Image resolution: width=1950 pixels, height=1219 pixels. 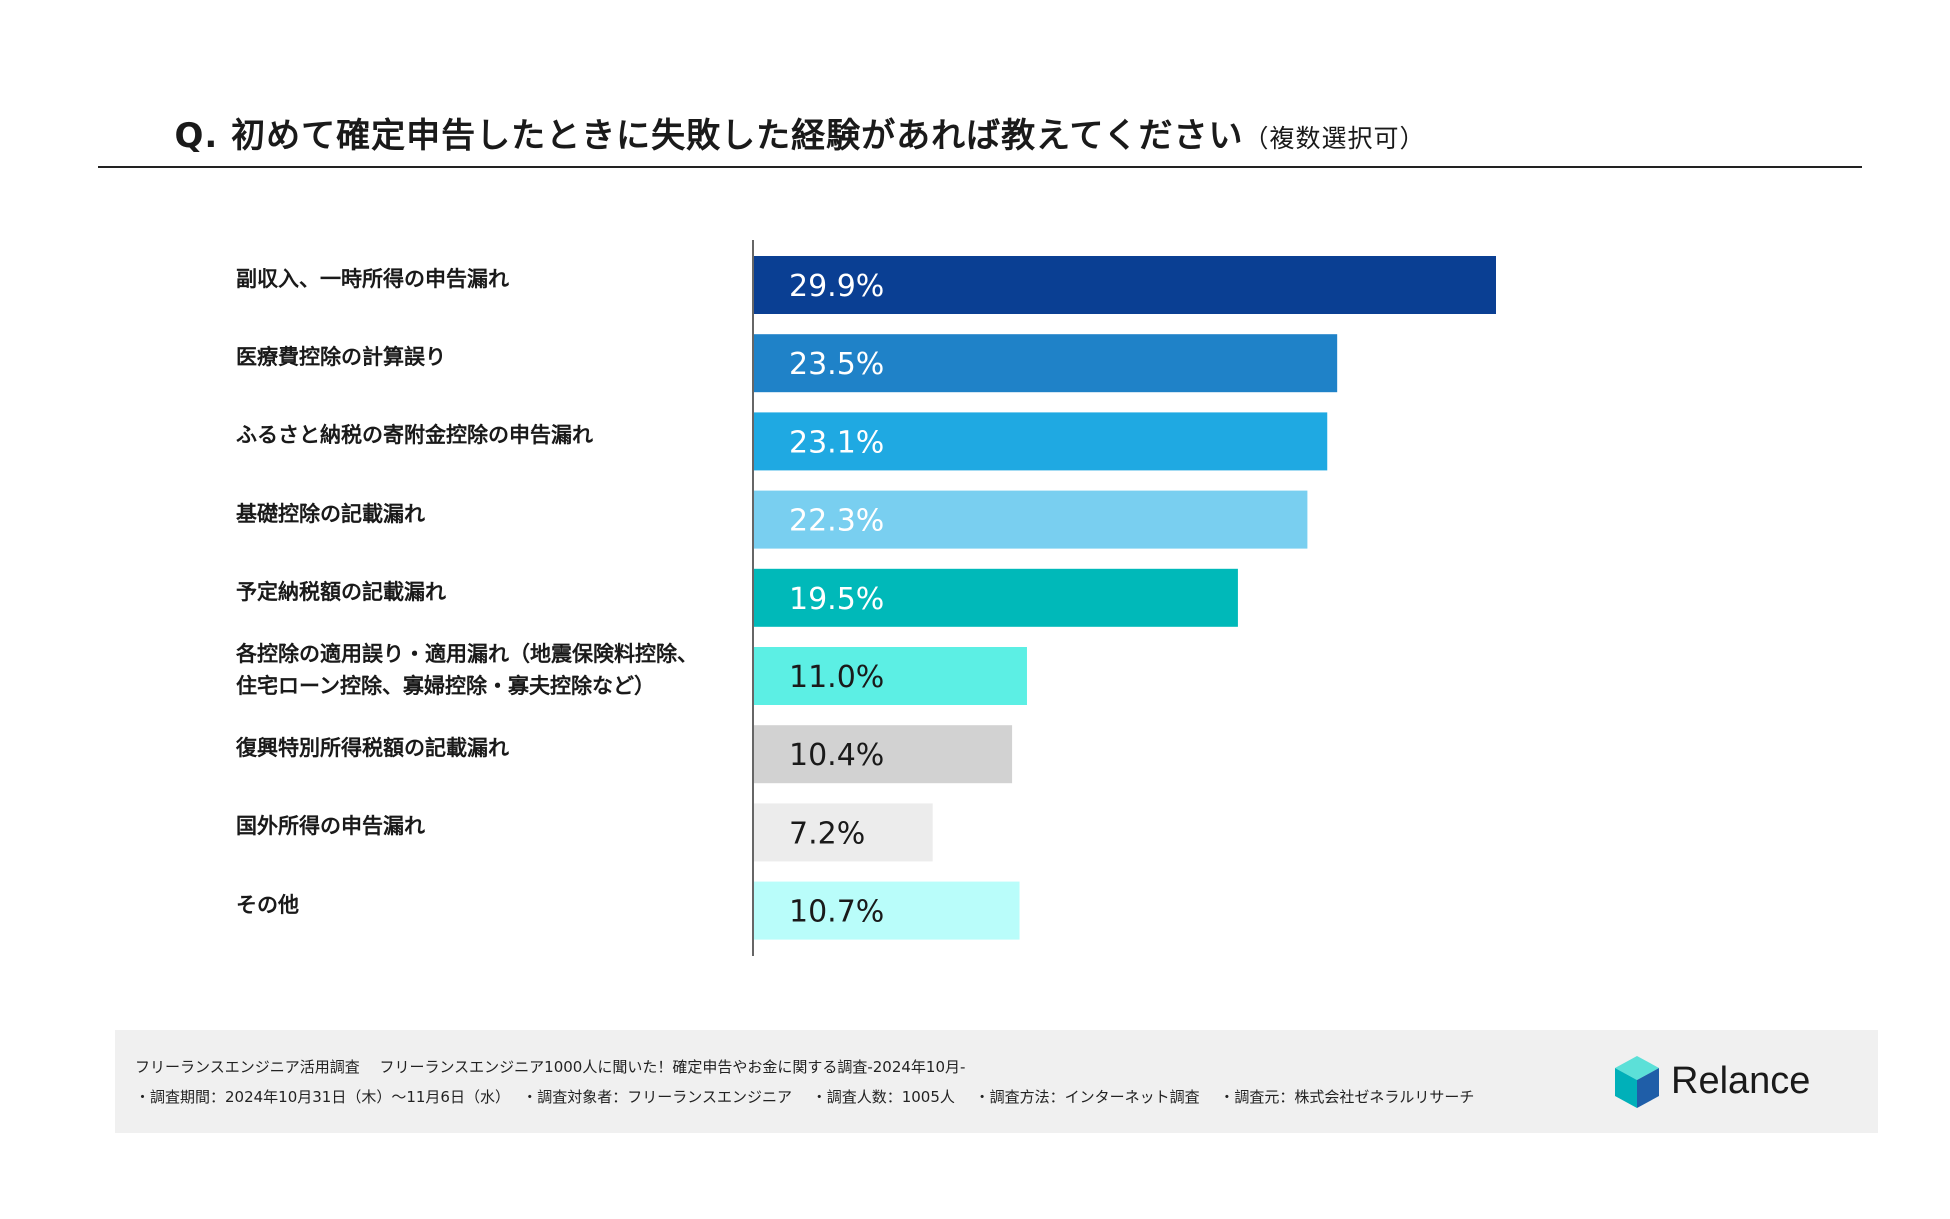 I want to click on bar-value-label-5: 11.0%, so click(x=836, y=677).